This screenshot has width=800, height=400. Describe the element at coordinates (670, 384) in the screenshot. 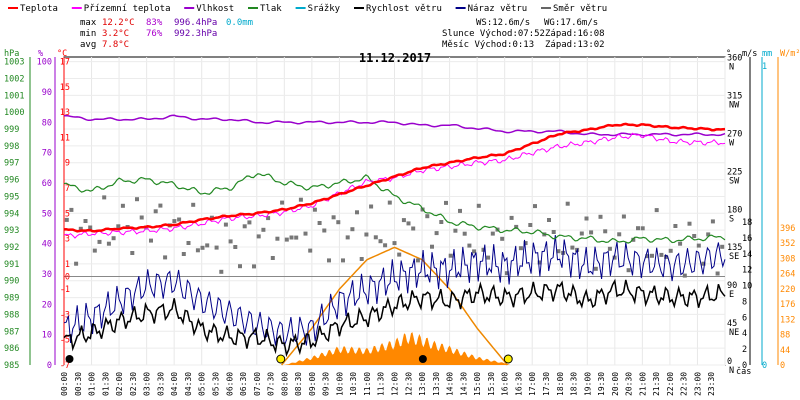

I see `time-tick-label: 22:00` at that location.